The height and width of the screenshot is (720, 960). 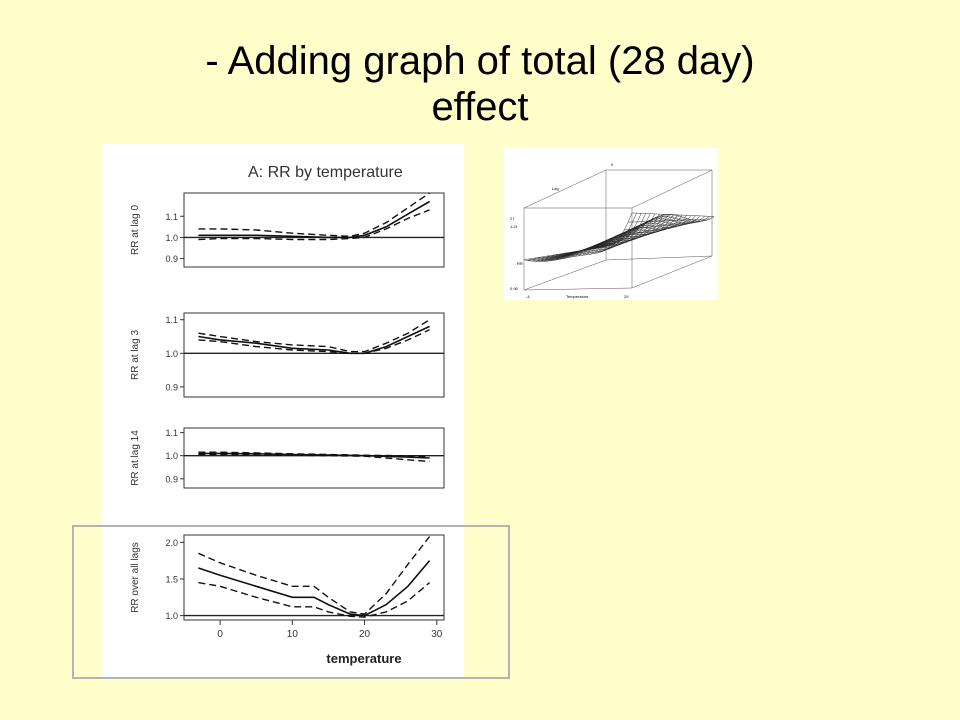 What do you see at coordinates (325, 172) in the screenshot?
I see `figure-title: A: RR by temperature` at bounding box center [325, 172].